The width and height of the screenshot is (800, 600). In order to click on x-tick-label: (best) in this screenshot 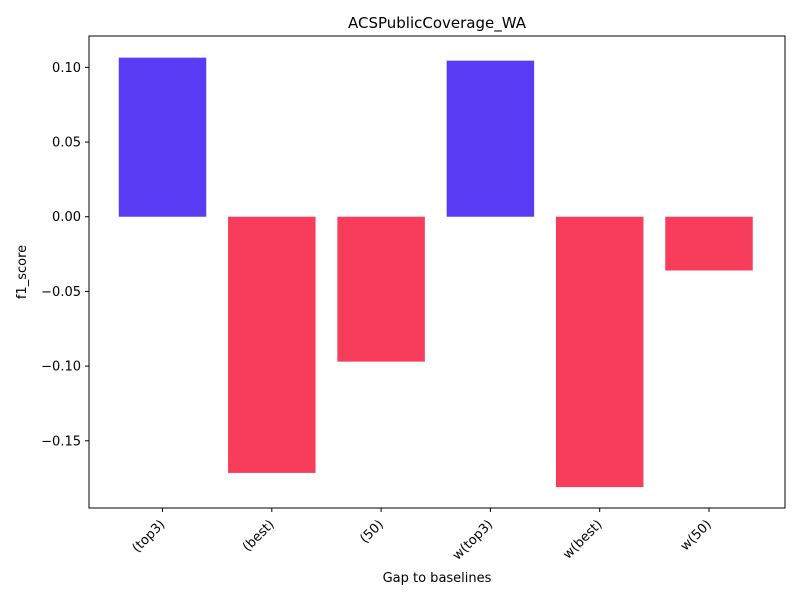, I will do `click(259, 536)`.